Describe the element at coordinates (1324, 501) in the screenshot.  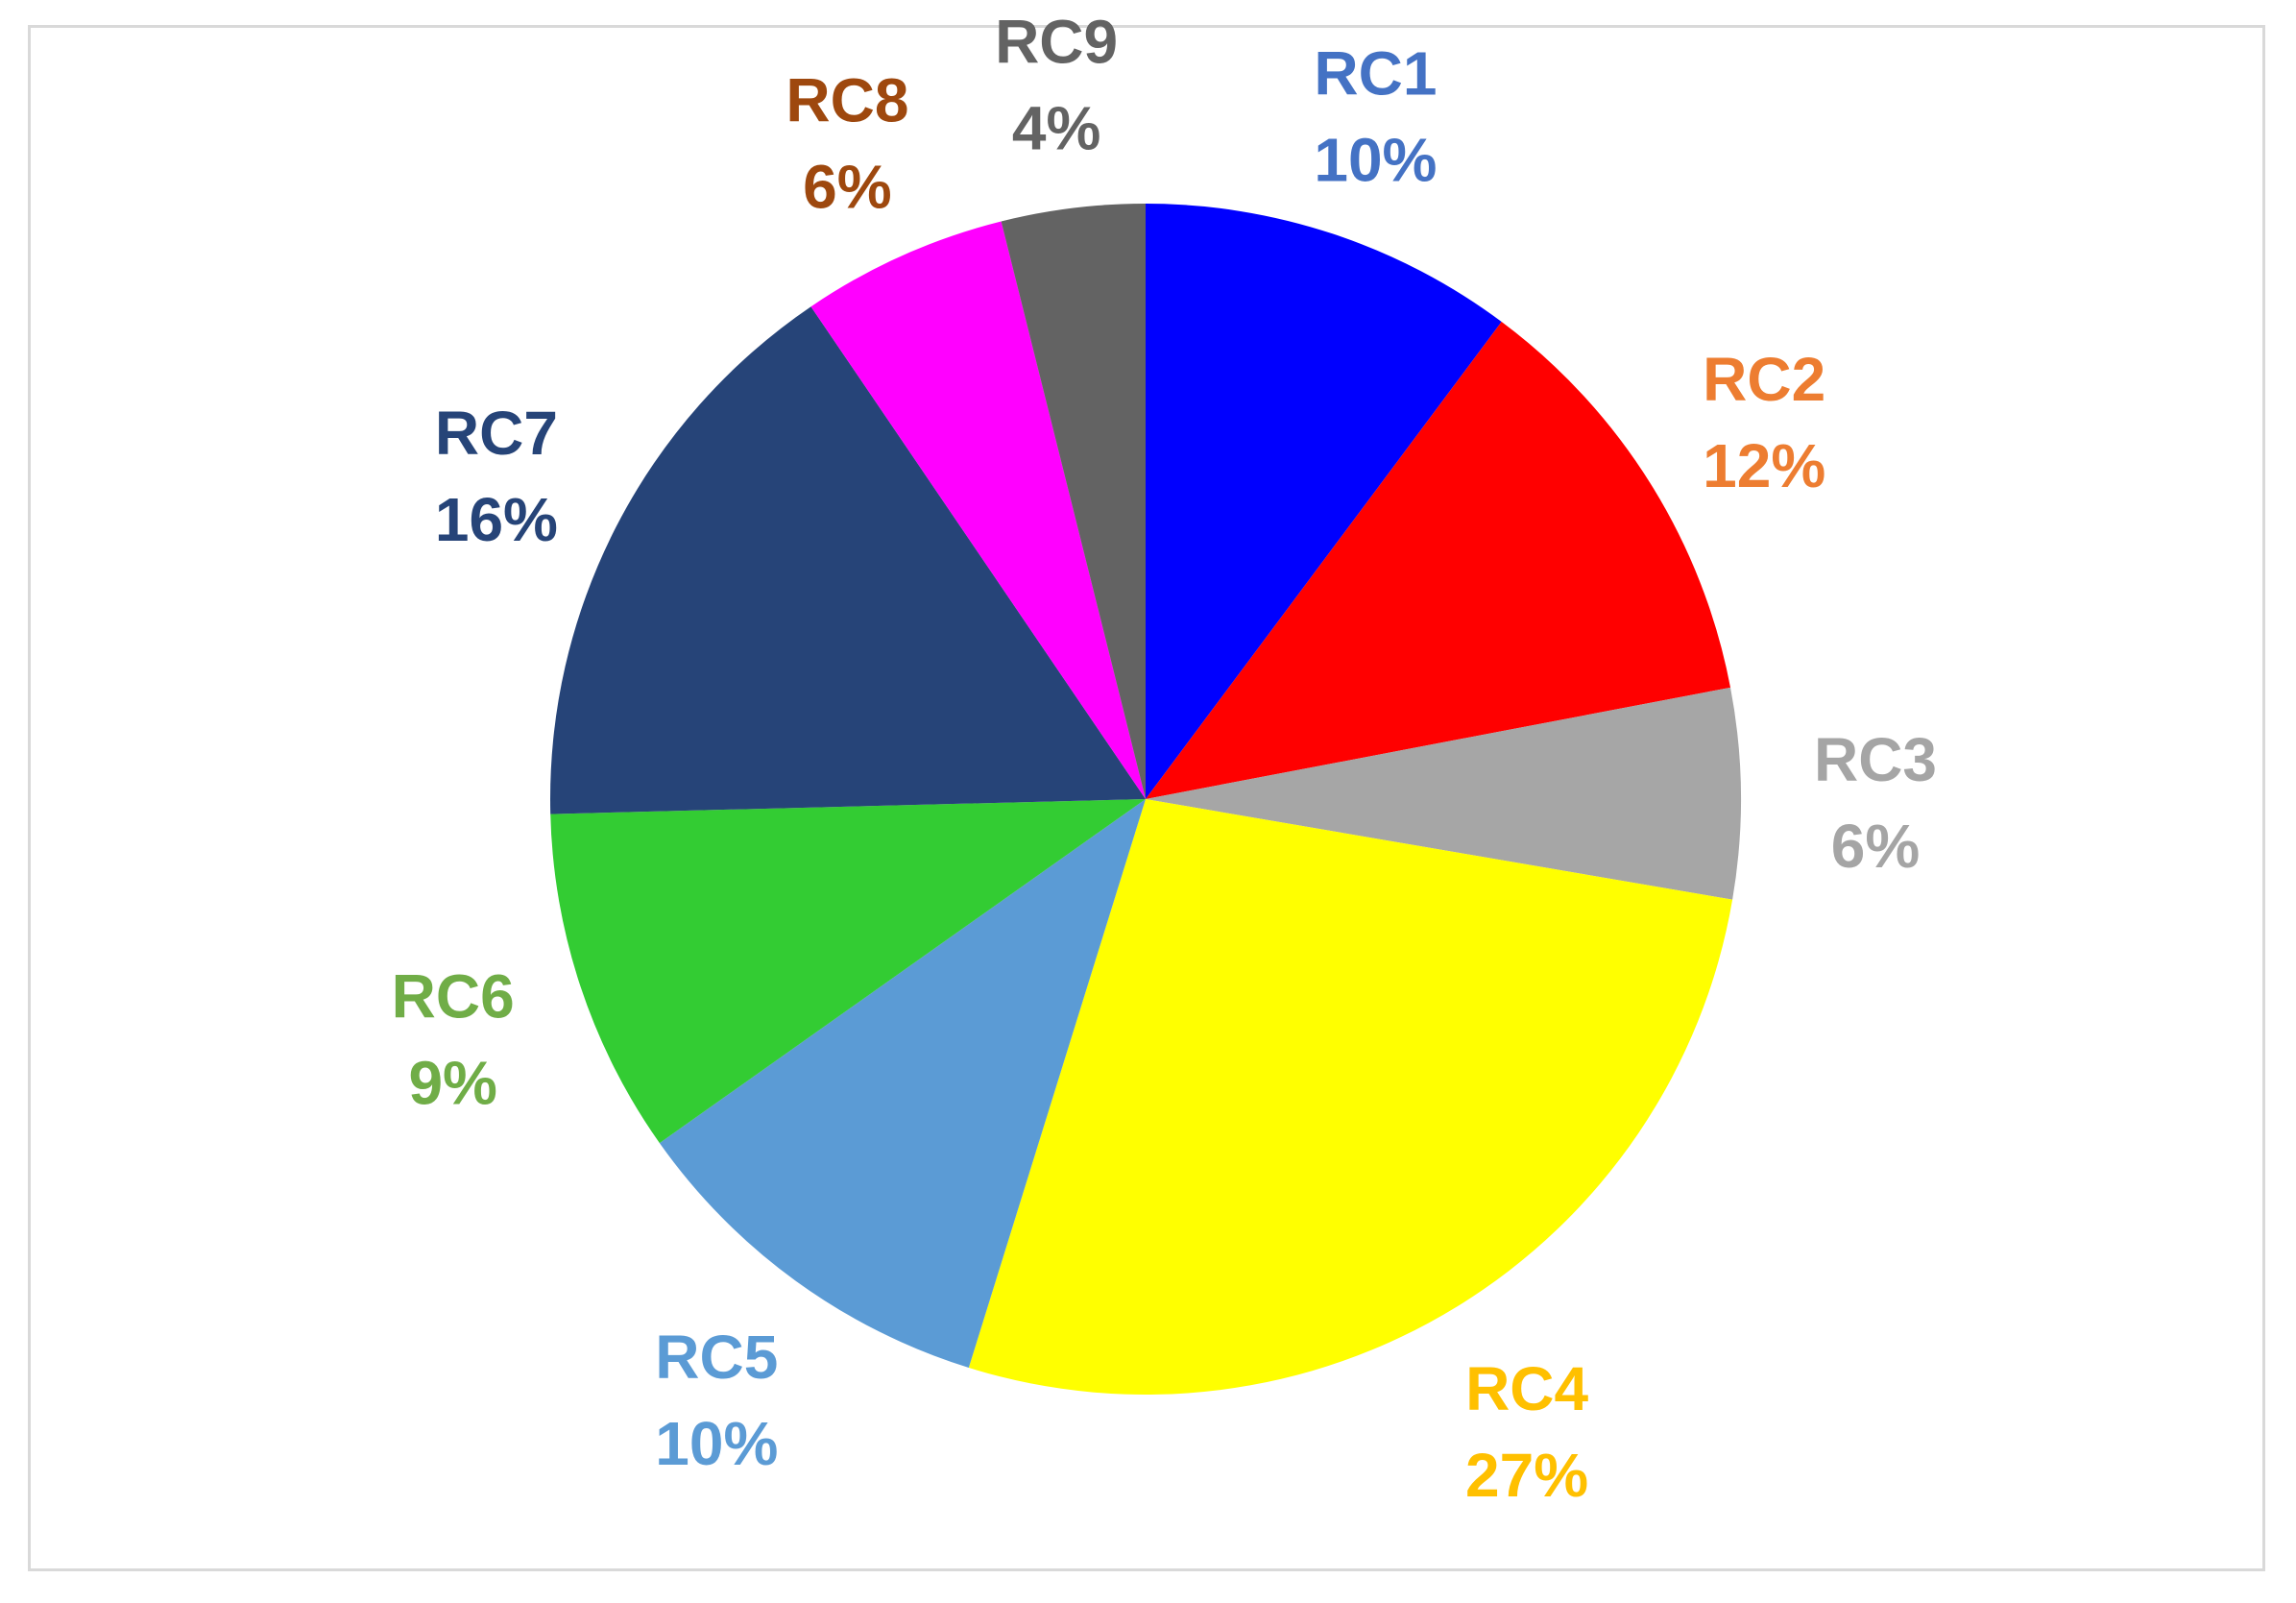
I see `pie-slice-rc1` at that location.